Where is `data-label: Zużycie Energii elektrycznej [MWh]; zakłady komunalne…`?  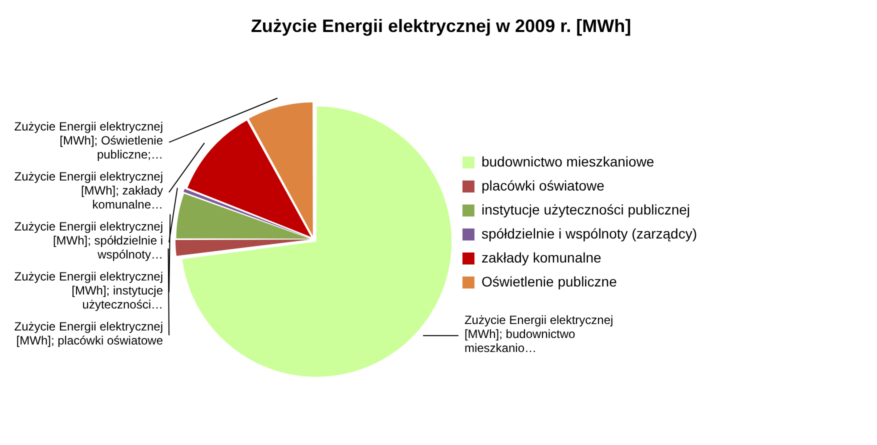
data-label: Zużycie Energii elektrycznej [MWh]; zakłady komunalne… is located at coordinates (88, 191).